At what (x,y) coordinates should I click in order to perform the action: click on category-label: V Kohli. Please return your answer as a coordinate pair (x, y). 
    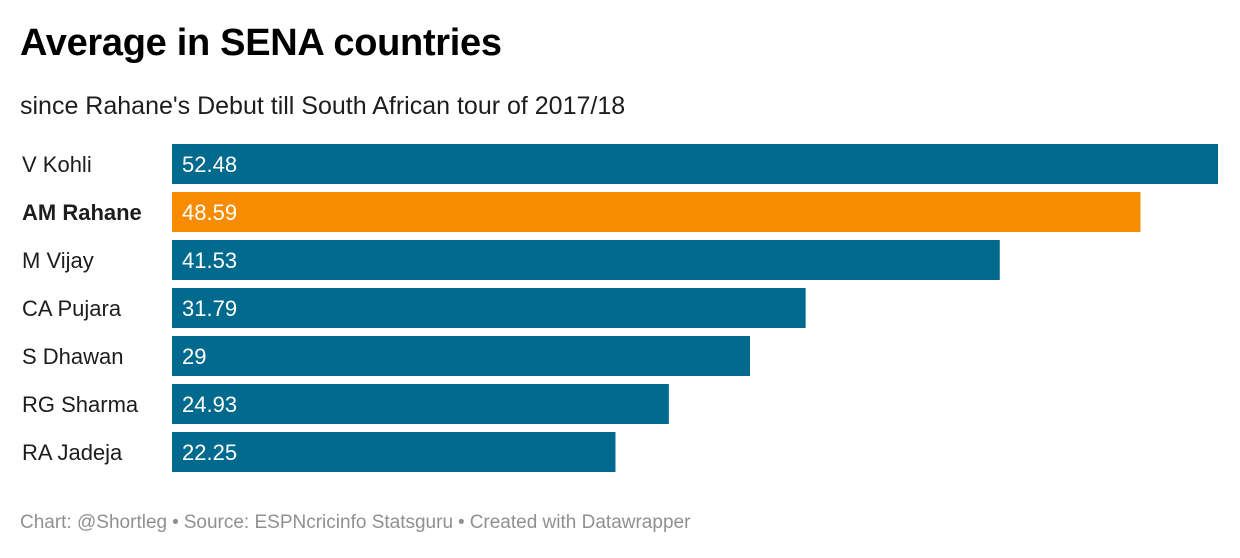
    Looking at the image, I should click on (57, 164).